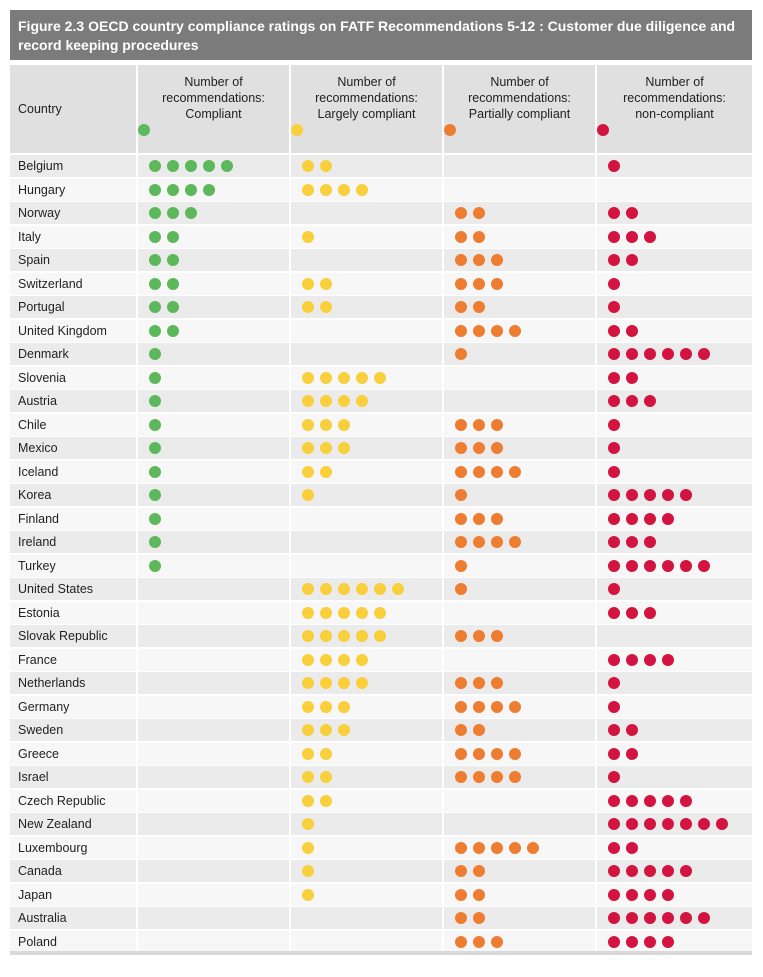 The height and width of the screenshot is (977, 763). What do you see at coordinates (73, 109) in the screenshot?
I see `header-country: Country` at bounding box center [73, 109].